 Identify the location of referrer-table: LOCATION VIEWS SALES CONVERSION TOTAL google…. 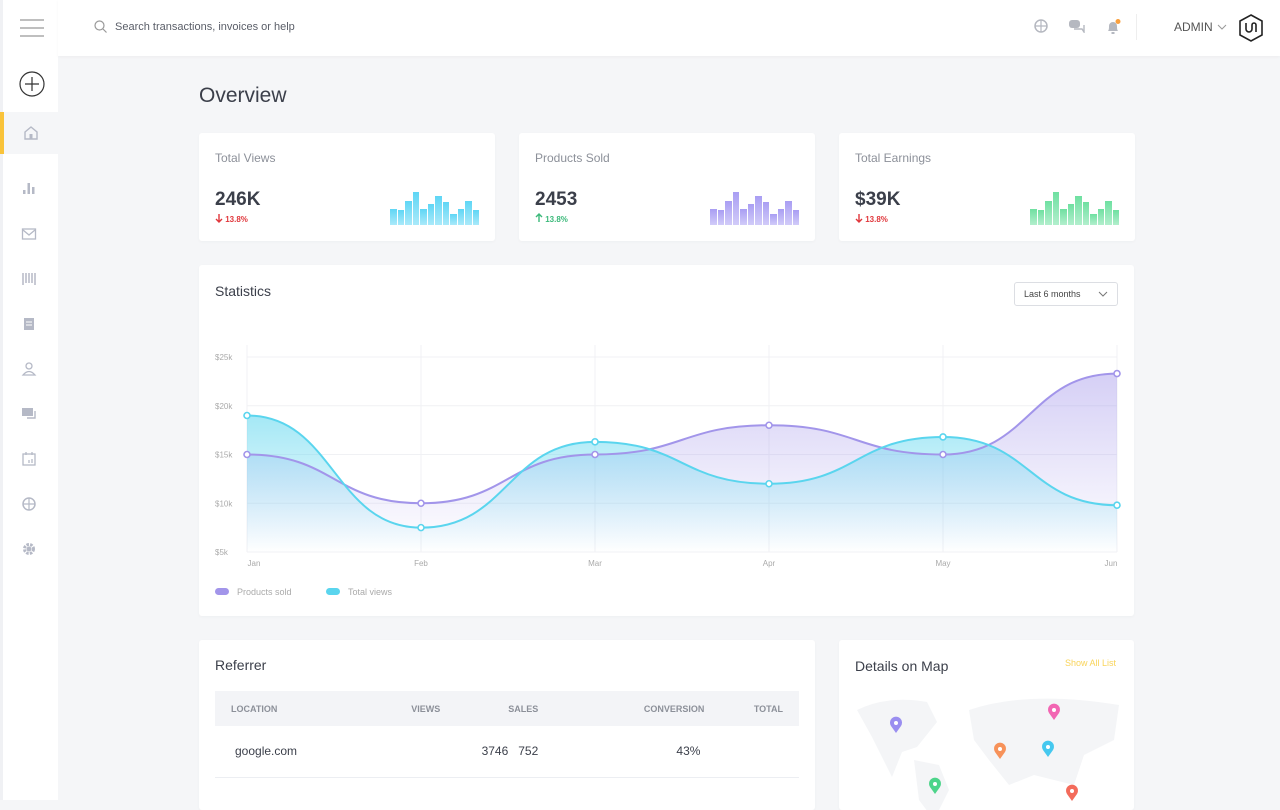
(507, 734).